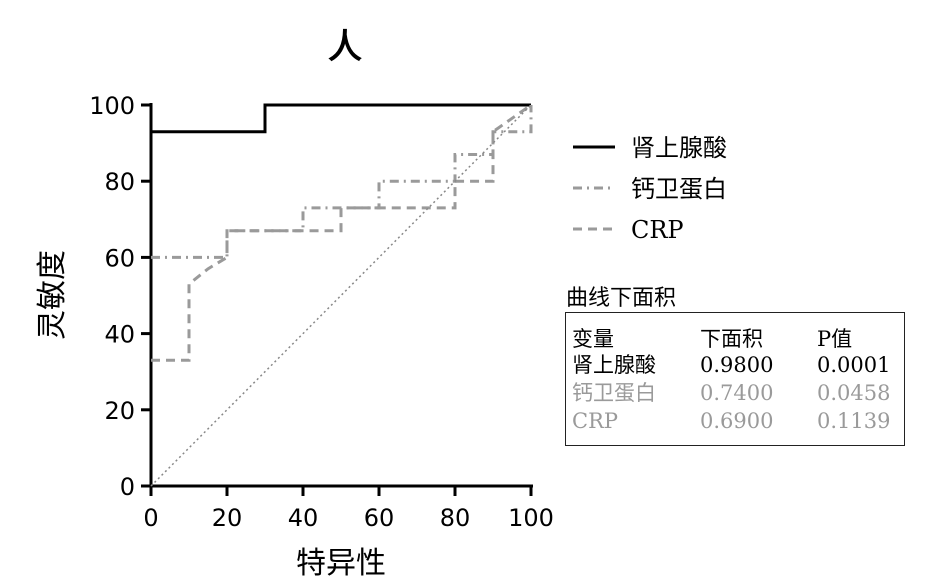 The width and height of the screenshot is (927, 588). I want to click on legend: 肾上腺酸钙卫蛋白 CRP, so click(650, 189).